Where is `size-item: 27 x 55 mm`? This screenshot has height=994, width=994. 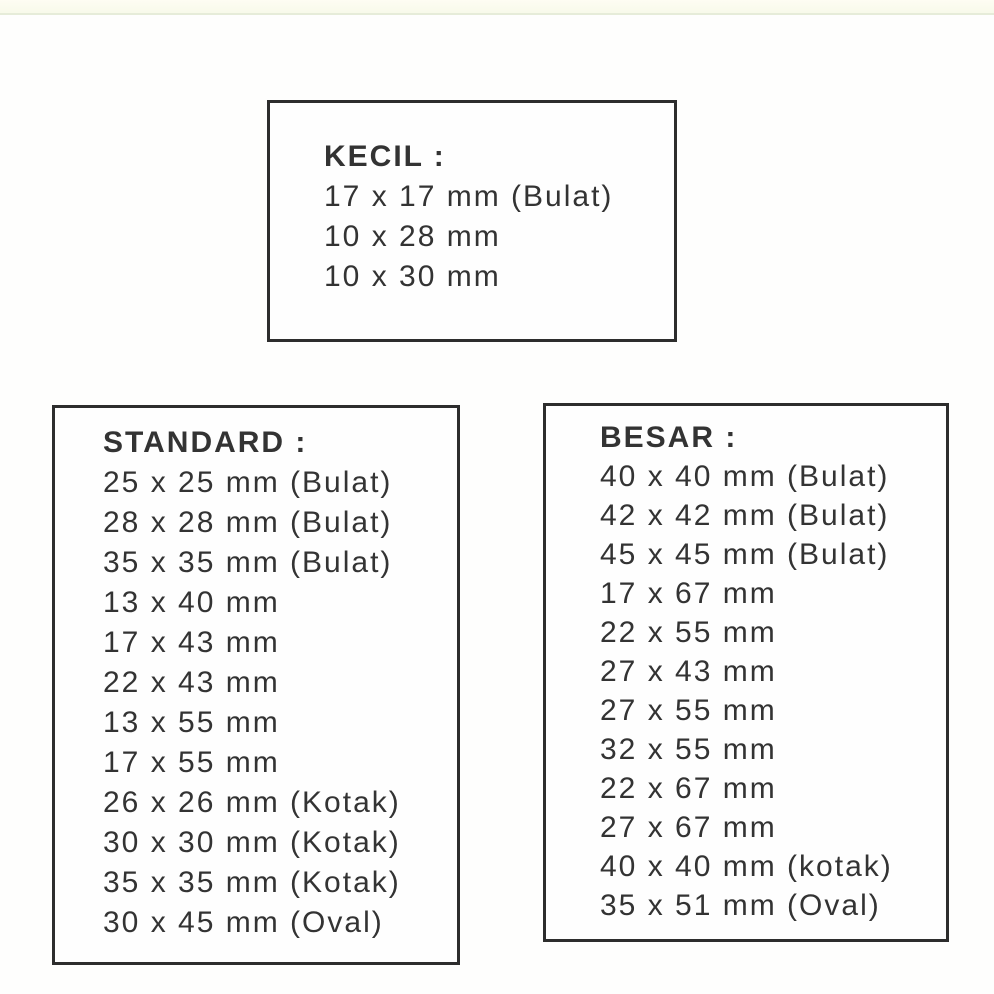
size-item: 27 x 55 mm is located at coordinates (688, 710).